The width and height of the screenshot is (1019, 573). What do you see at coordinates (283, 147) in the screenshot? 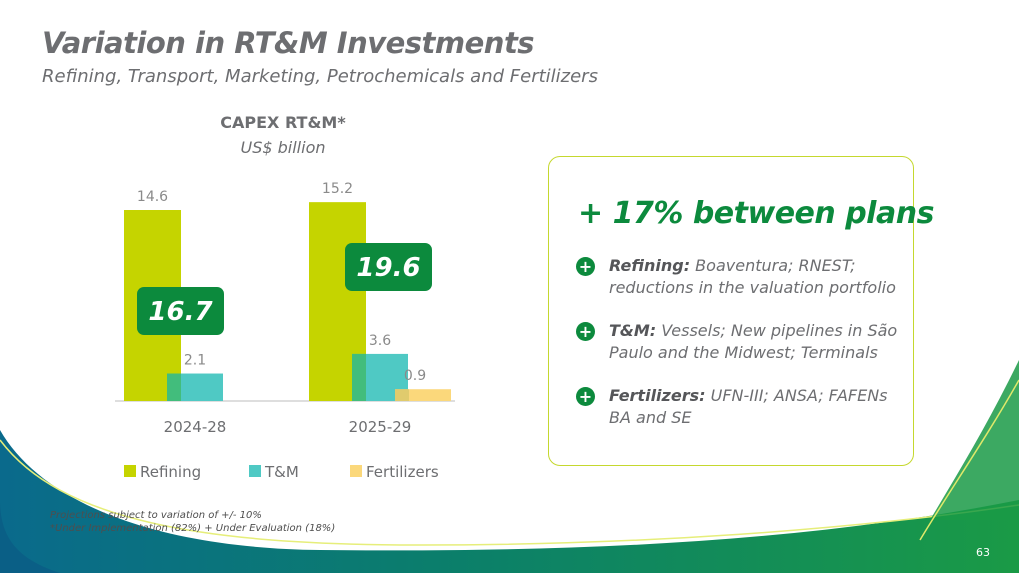
I see `chart-unit: US$ billion` at bounding box center [283, 147].